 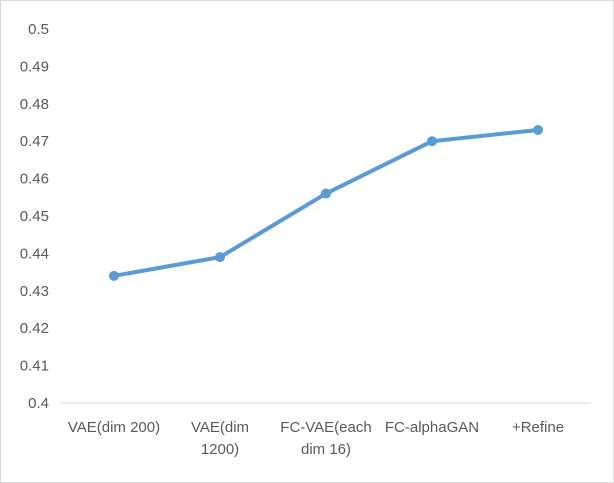 What do you see at coordinates (220, 438) in the screenshot?
I see `x-tick-label: VAE(dim 1200)` at bounding box center [220, 438].